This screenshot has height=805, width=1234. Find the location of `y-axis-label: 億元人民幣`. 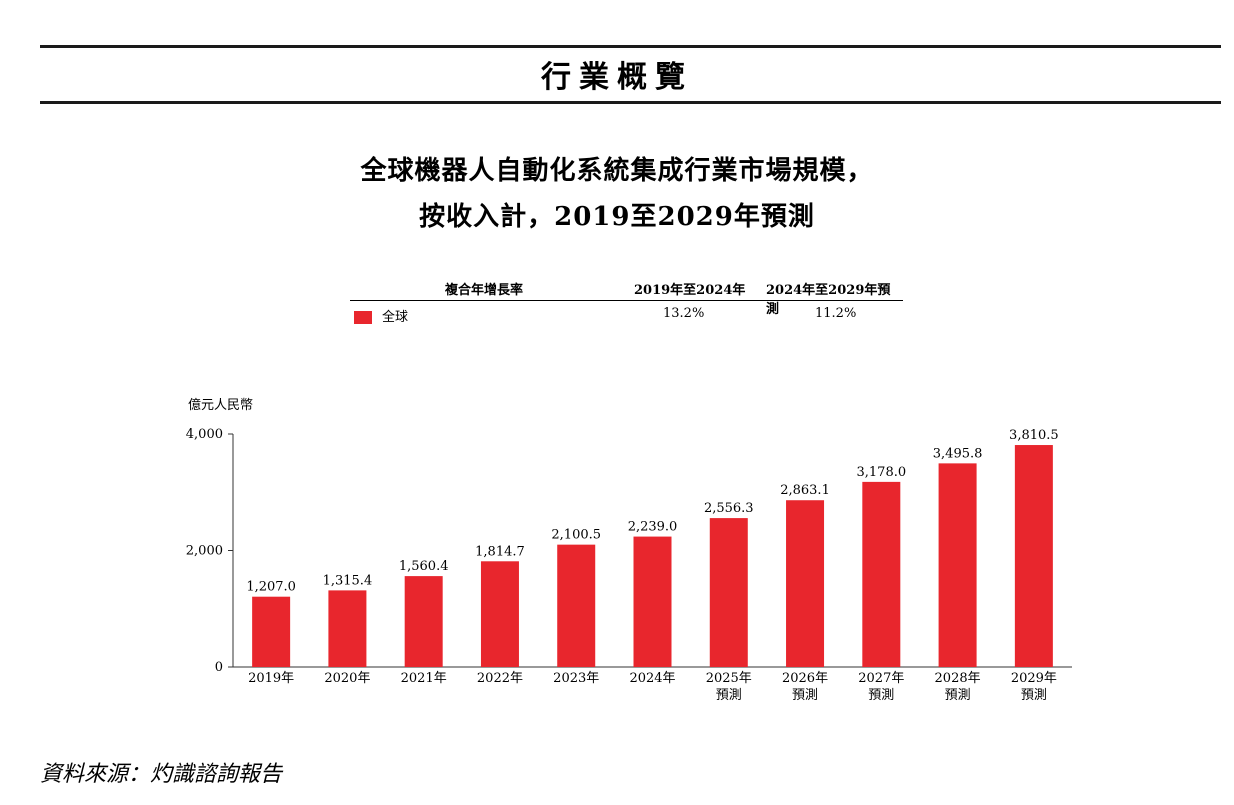

y-axis-label: 億元人民幣 is located at coordinates (220, 405).